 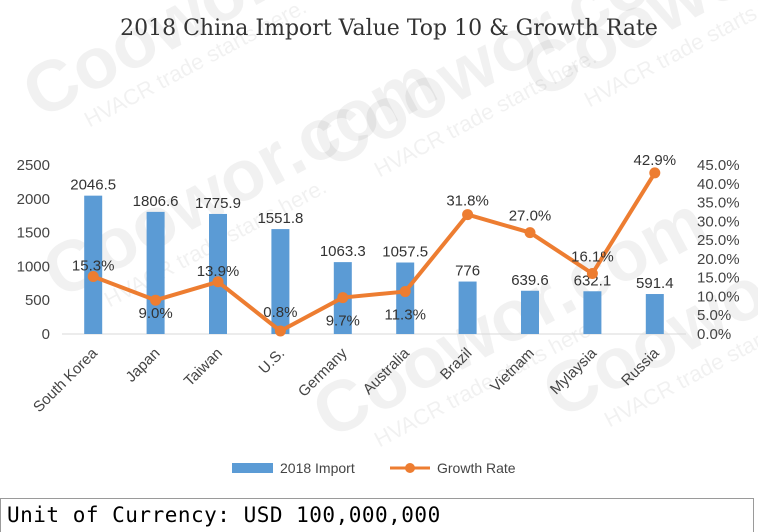 What do you see at coordinates (33, 266) in the screenshot?
I see `left-tick-label: 1000` at bounding box center [33, 266].